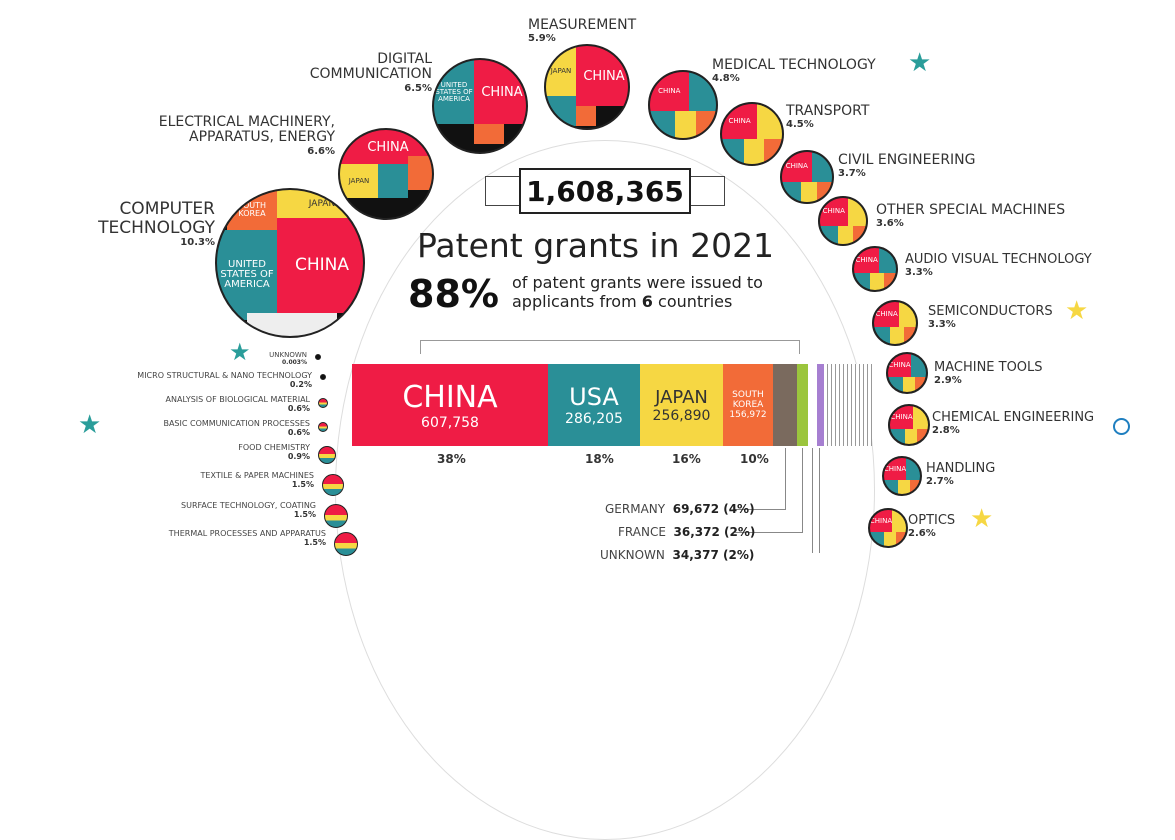 The height and width of the screenshot is (840, 1175). I want to click on star-icon-optics: ★, so click(982, 519).